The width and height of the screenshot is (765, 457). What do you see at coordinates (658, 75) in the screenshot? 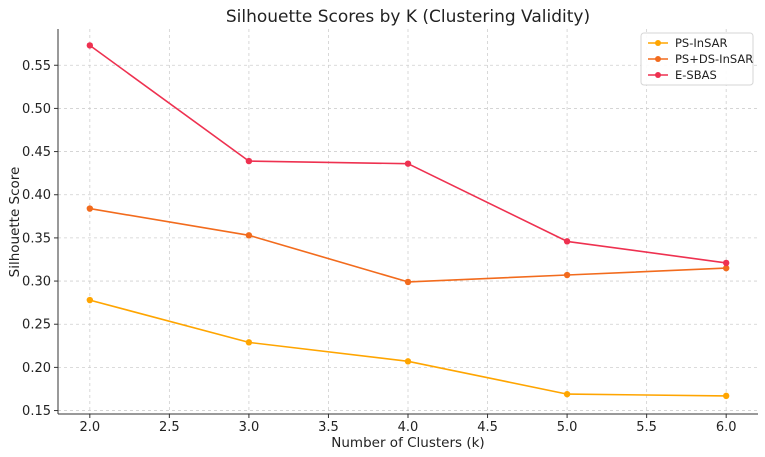
I see `legend-marker-e-sbas` at bounding box center [658, 75].